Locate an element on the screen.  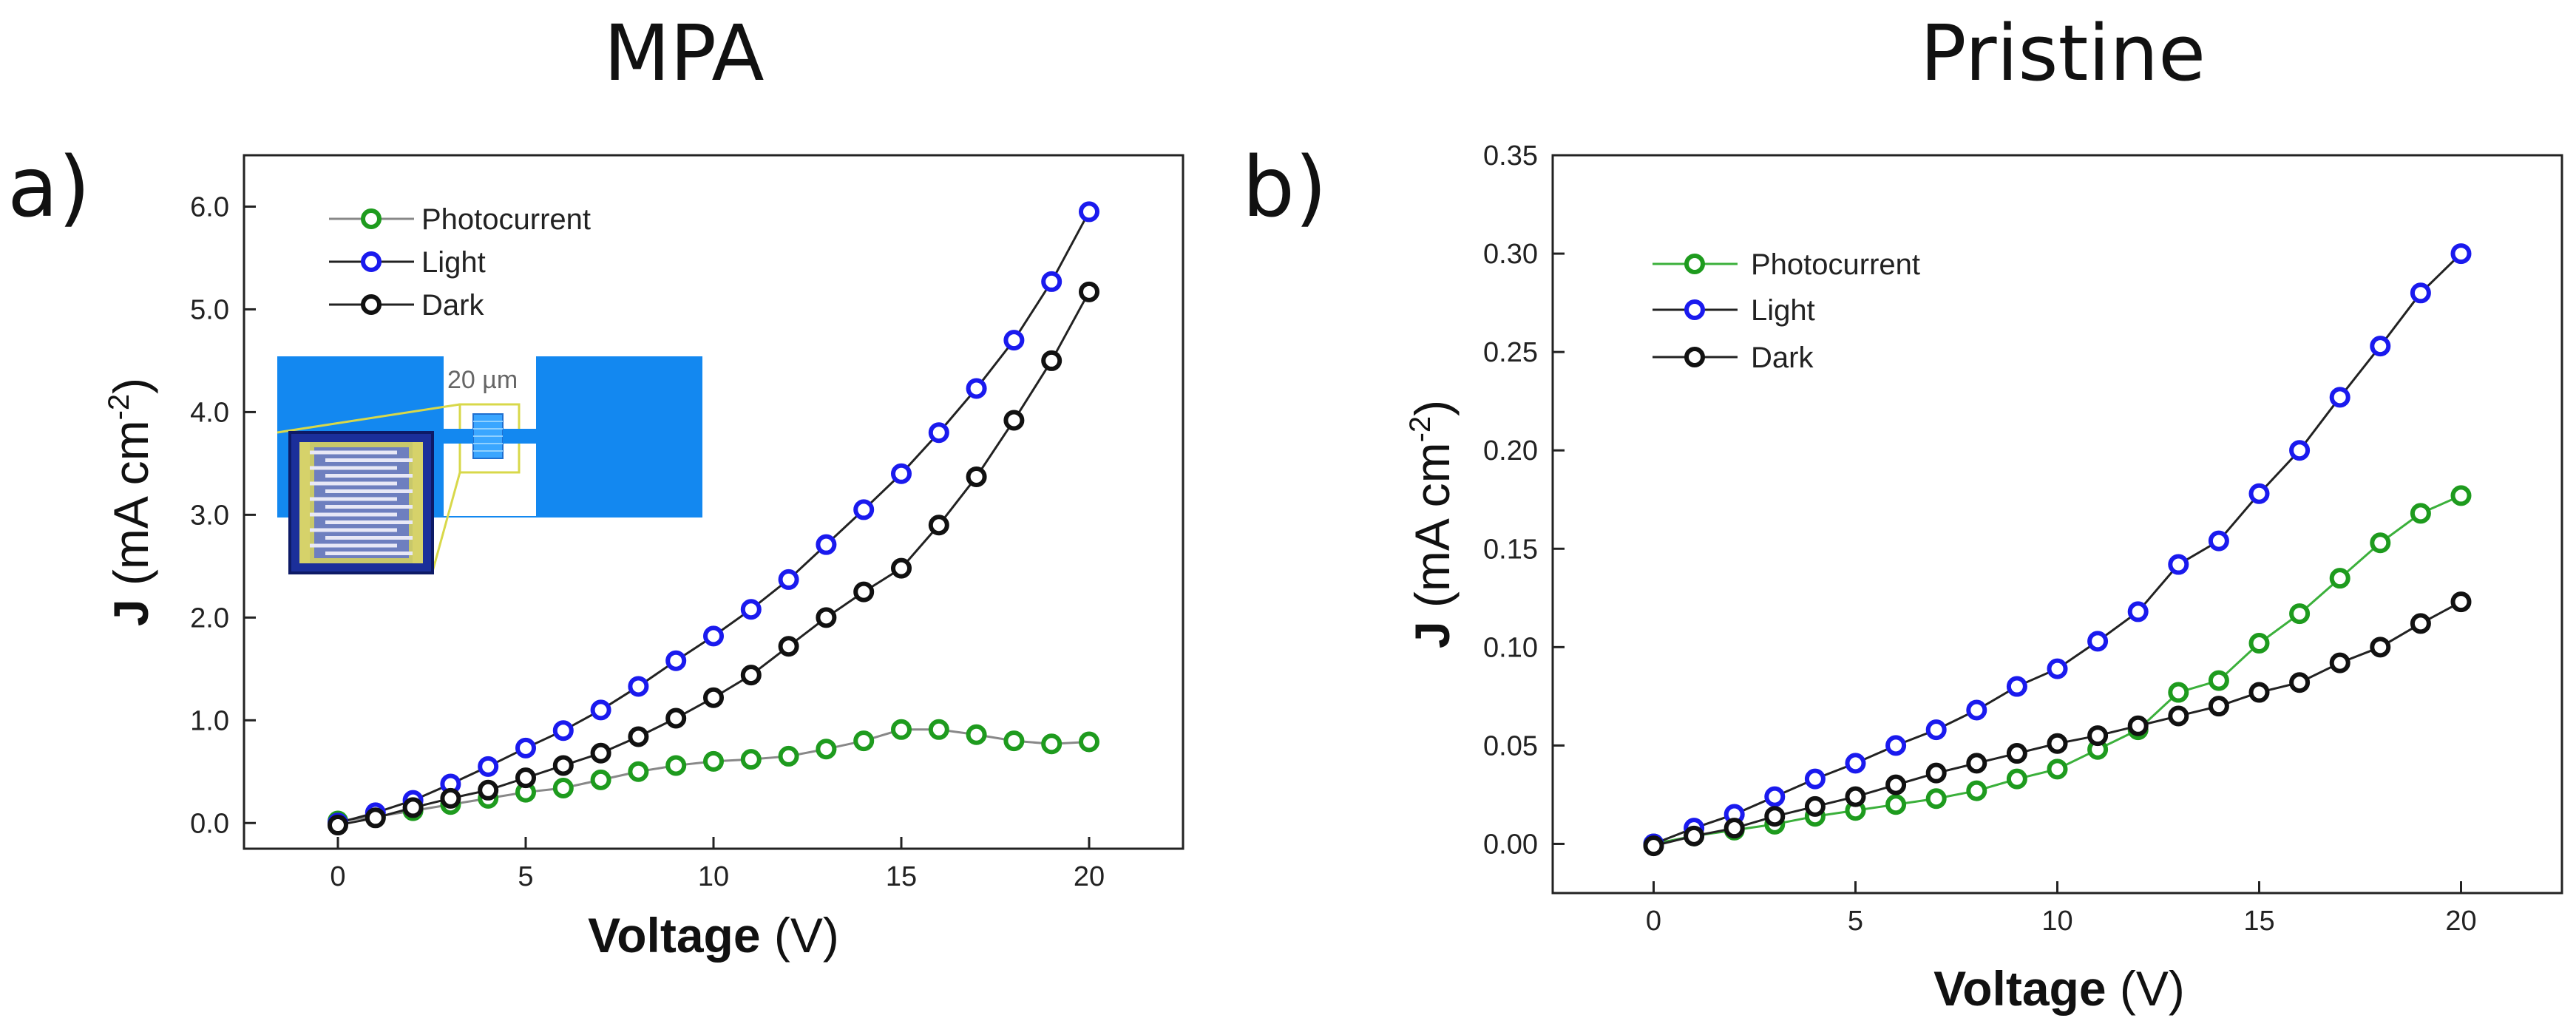
legend-a-photocurrent-label: Photocurrent is located at coordinates (506, 219).